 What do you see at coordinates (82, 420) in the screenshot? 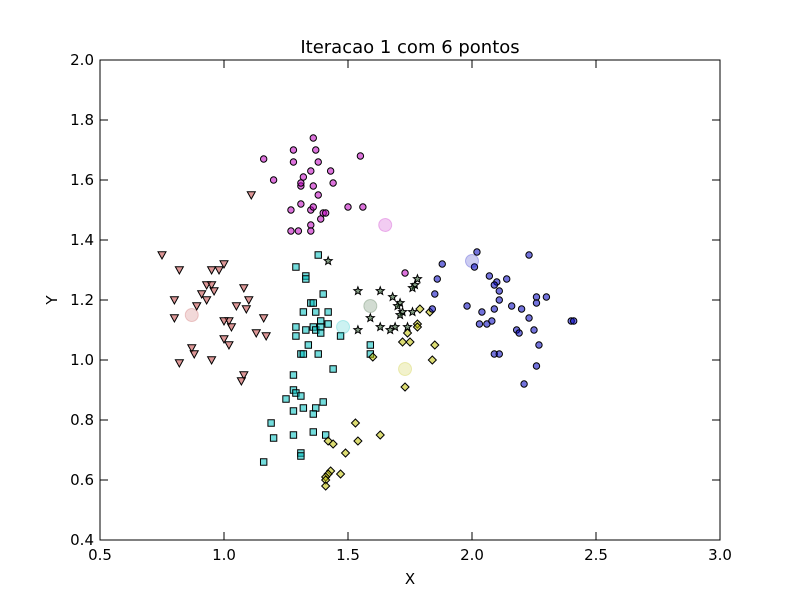
I see `y-tick-label: 0.8` at bounding box center [82, 420].